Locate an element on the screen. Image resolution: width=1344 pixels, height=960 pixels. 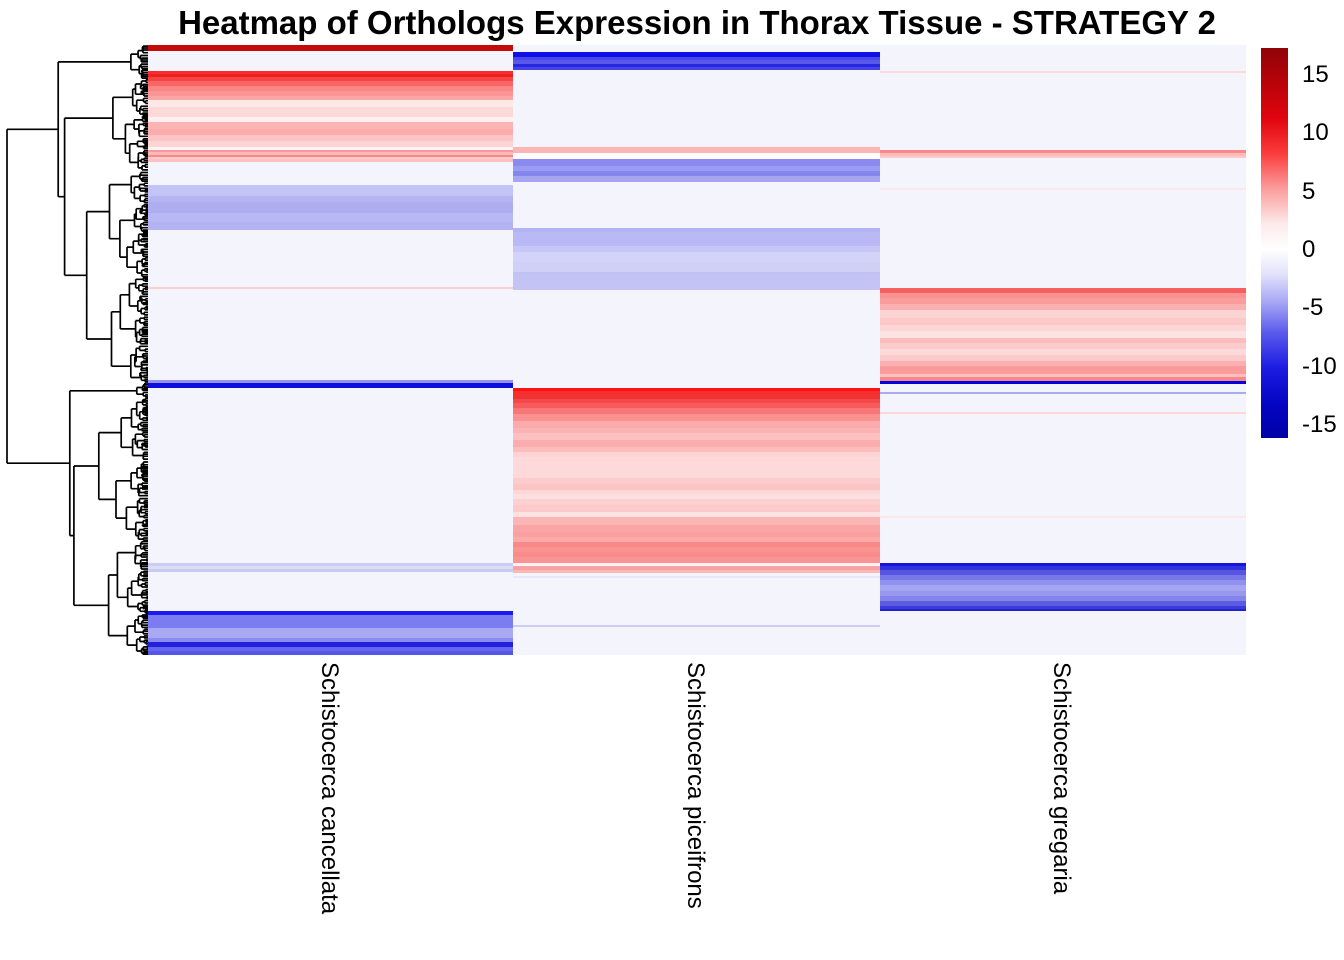
column-label: Schistocerca cancellata is located at coordinates (329, 788).